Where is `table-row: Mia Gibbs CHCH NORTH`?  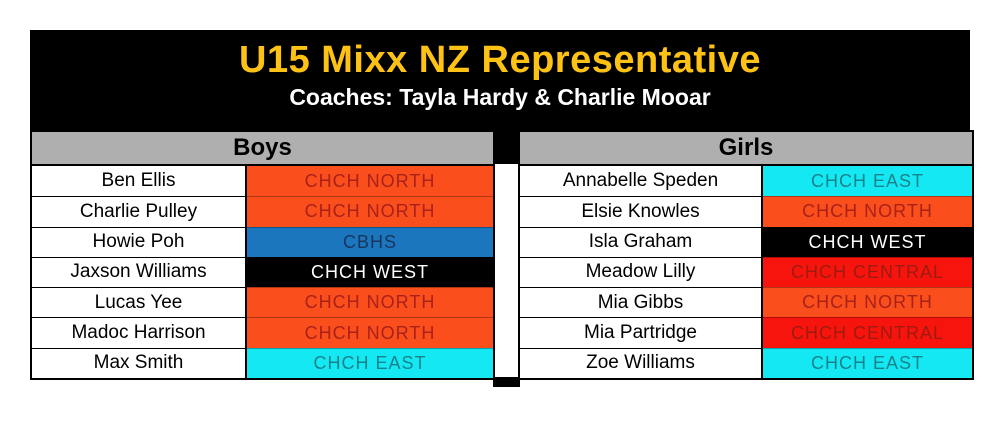
table-row: Mia Gibbs CHCH NORTH is located at coordinates (746, 302).